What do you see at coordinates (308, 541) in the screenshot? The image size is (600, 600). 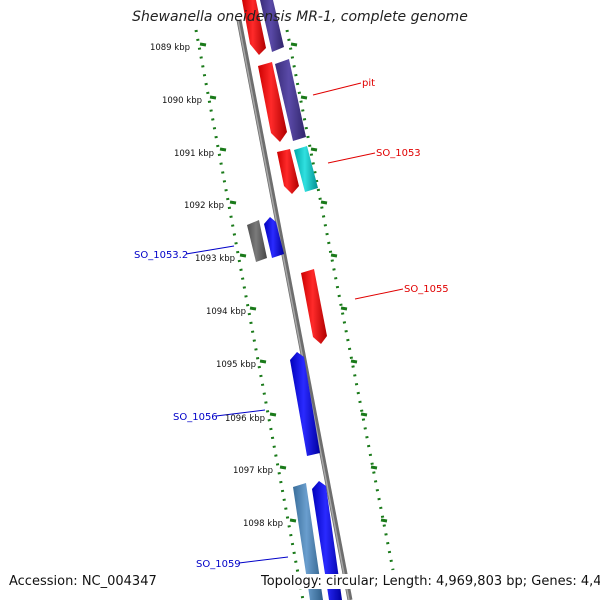 I see `gene-steel-so1059` at bounding box center [308, 541].